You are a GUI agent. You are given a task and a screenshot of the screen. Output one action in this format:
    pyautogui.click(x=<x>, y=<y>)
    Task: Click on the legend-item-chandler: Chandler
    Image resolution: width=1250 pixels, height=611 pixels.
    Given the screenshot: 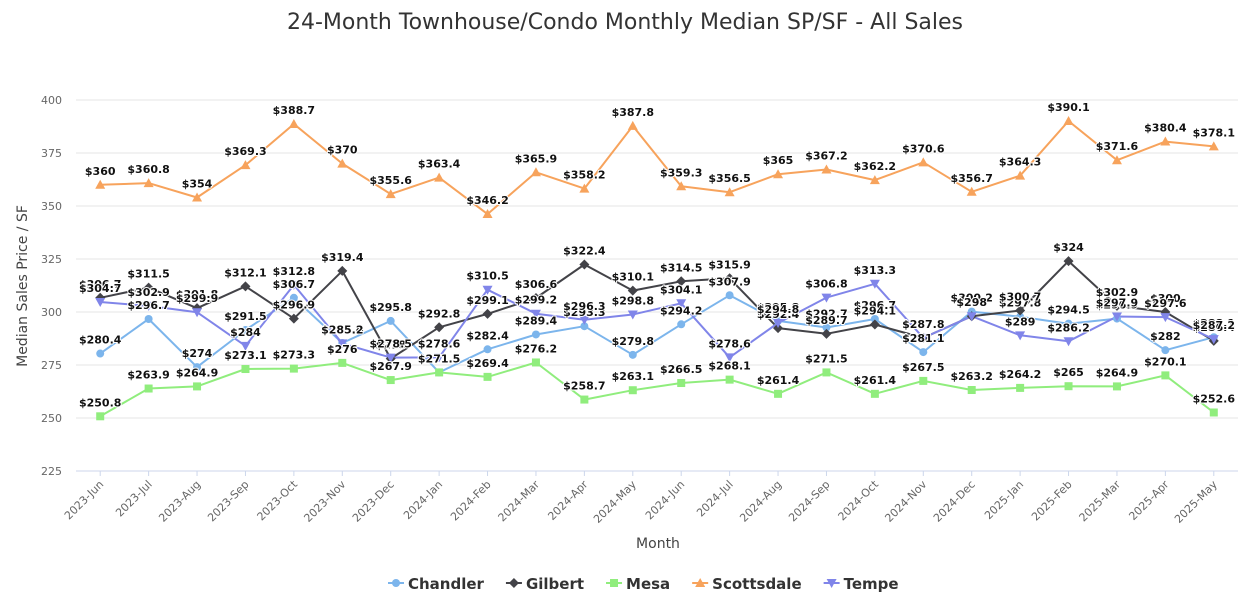 What is the action you would take?
    pyautogui.click(x=436, y=584)
    